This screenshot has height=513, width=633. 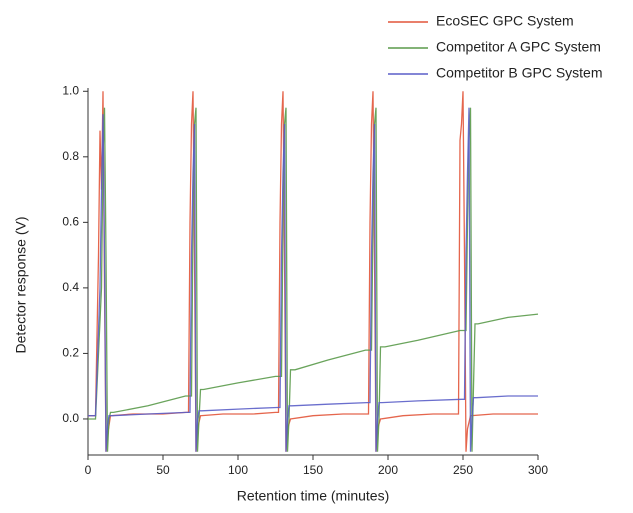 What do you see at coordinates (70, 156) in the screenshot?
I see `y-tick-label: 0.8` at bounding box center [70, 156].